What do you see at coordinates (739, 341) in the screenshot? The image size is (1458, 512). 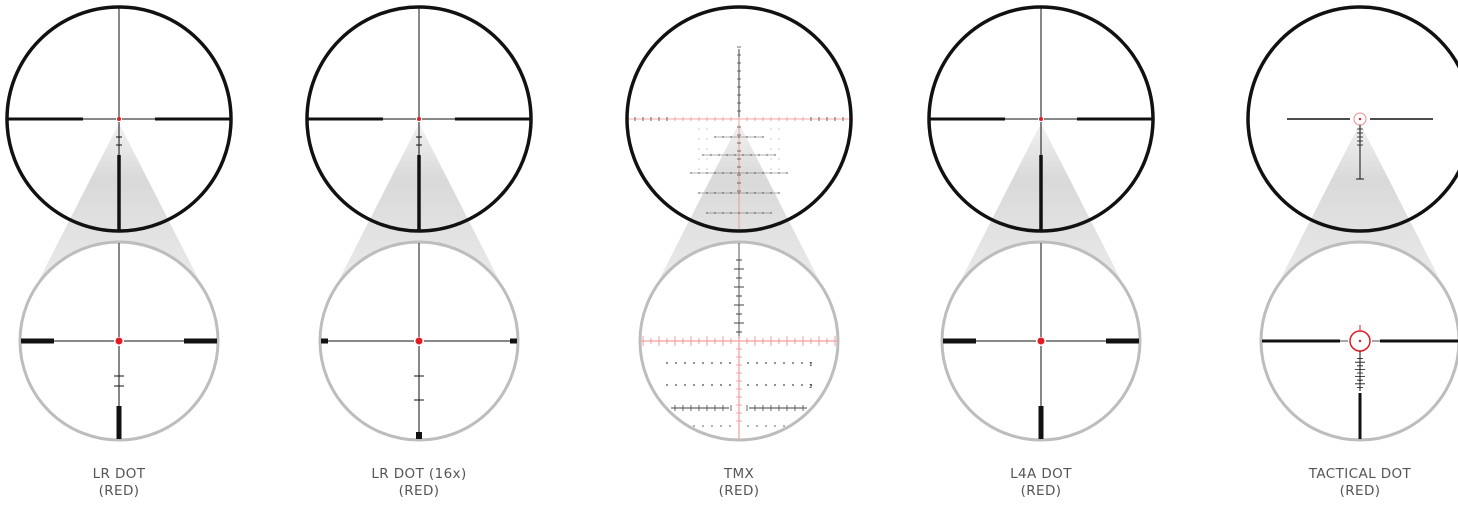 I see `scope-magnified: 12` at bounding box center [739, 341].